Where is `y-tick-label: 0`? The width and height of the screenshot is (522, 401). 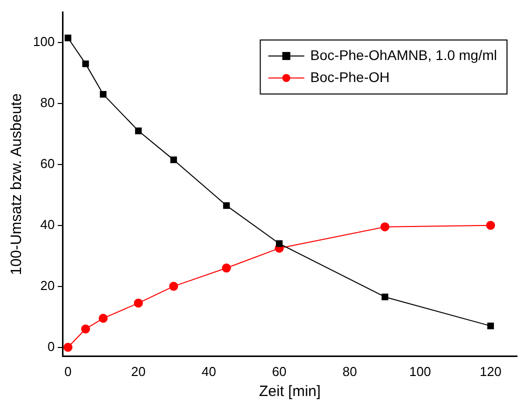 y-tick-label: 0 is located at coordinates (51, 346).